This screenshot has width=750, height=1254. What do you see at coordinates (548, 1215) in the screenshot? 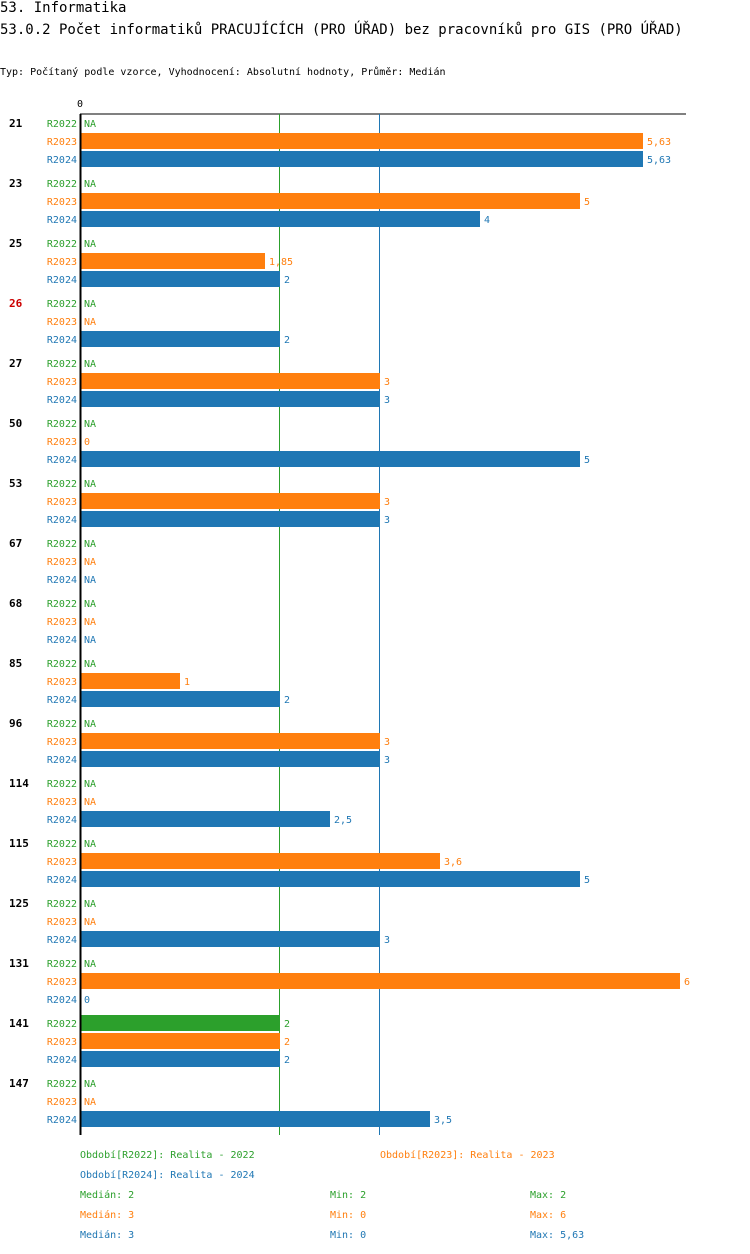
I see `legend-max-r2023: Max: 6` at bounding box center [548, 1215].